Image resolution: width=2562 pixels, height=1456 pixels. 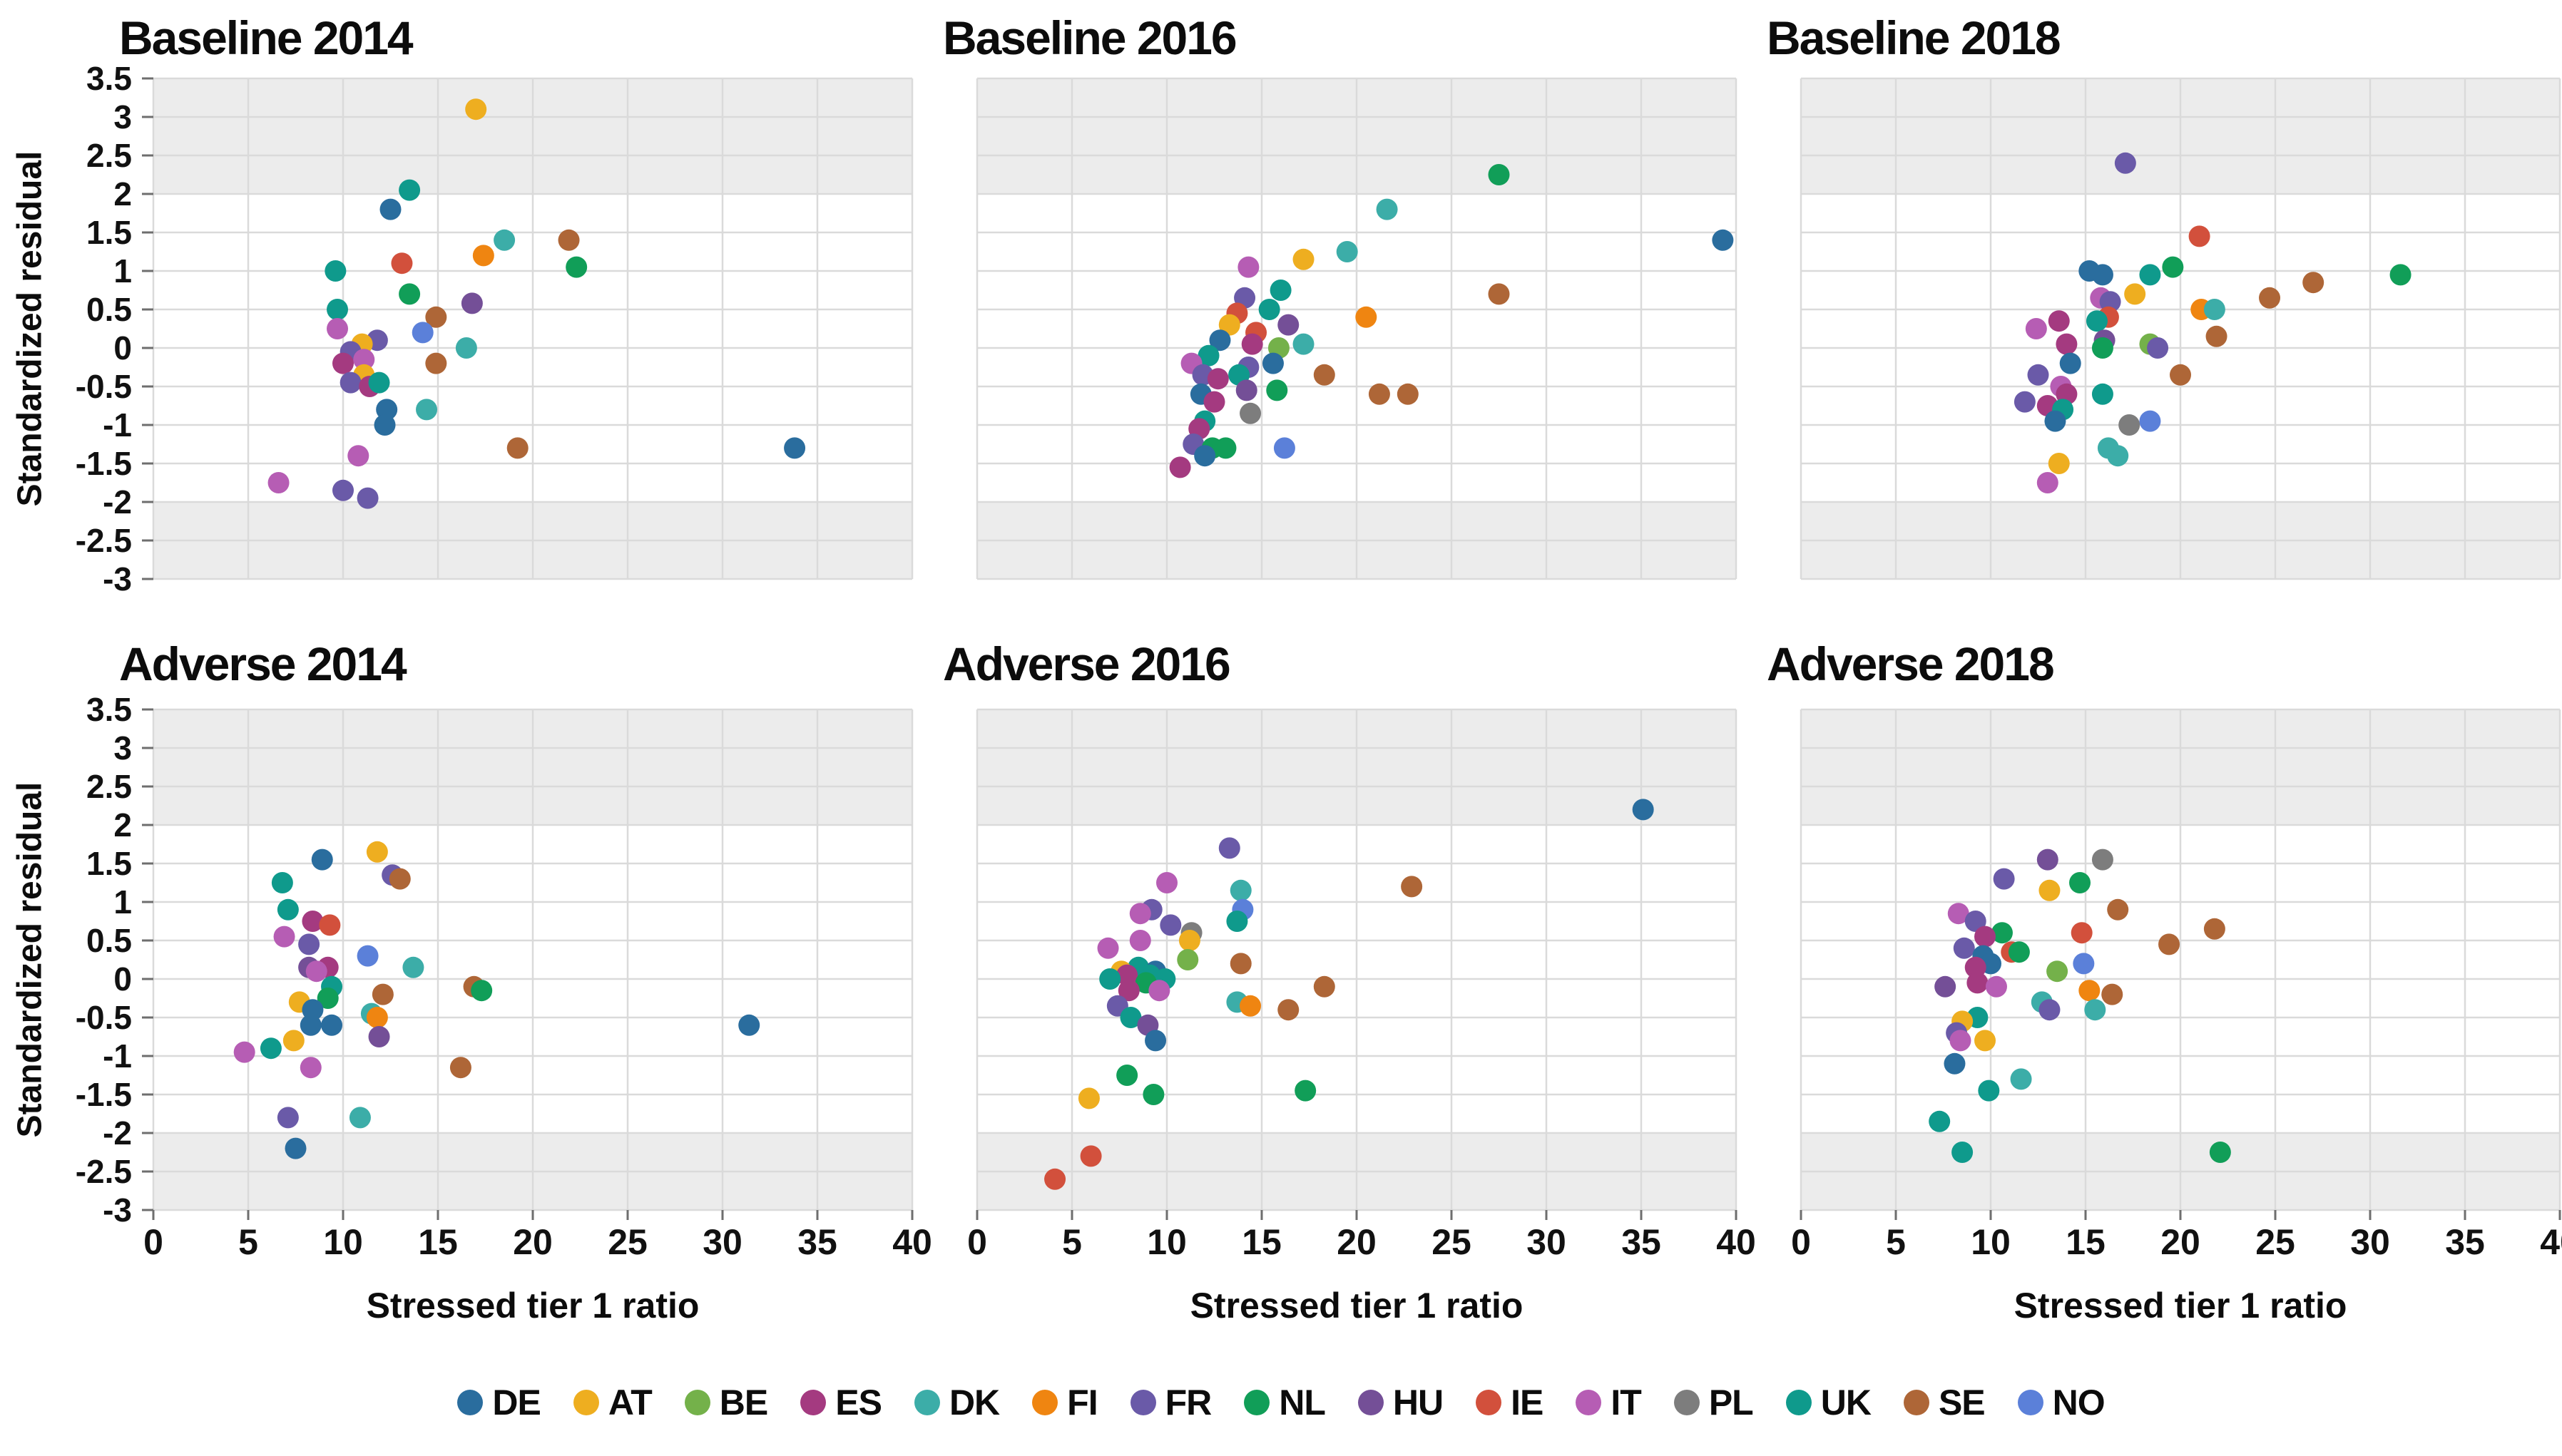 I want to click on data-point-BE, so click(x=2150, y=344).